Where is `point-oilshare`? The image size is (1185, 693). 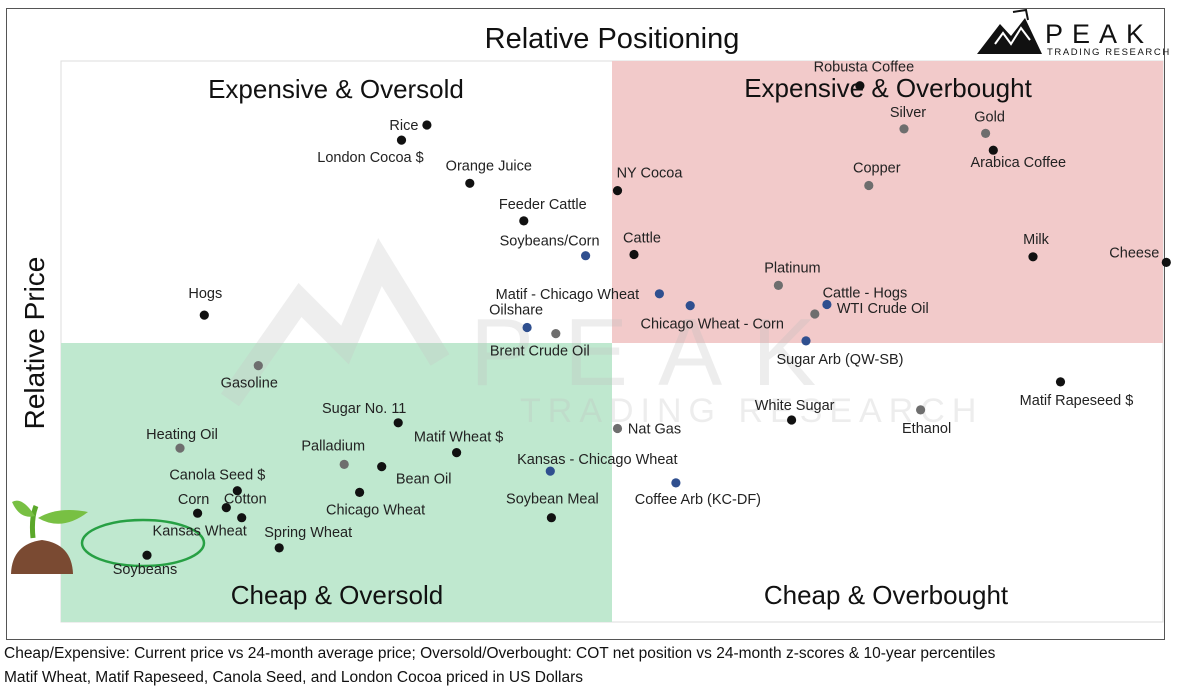 point-oilshare is located at coordinates (527, 327).